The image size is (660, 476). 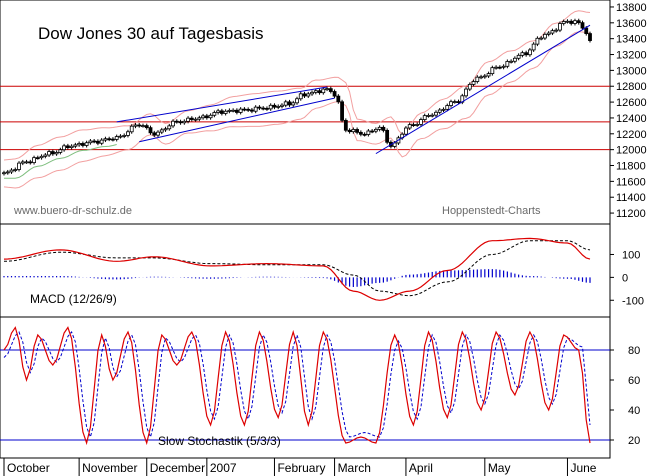 What do you see at coordinates (631, 255) in the screenshot?
I see `macd-tick-label: 100` at bounding box center [631, 255].